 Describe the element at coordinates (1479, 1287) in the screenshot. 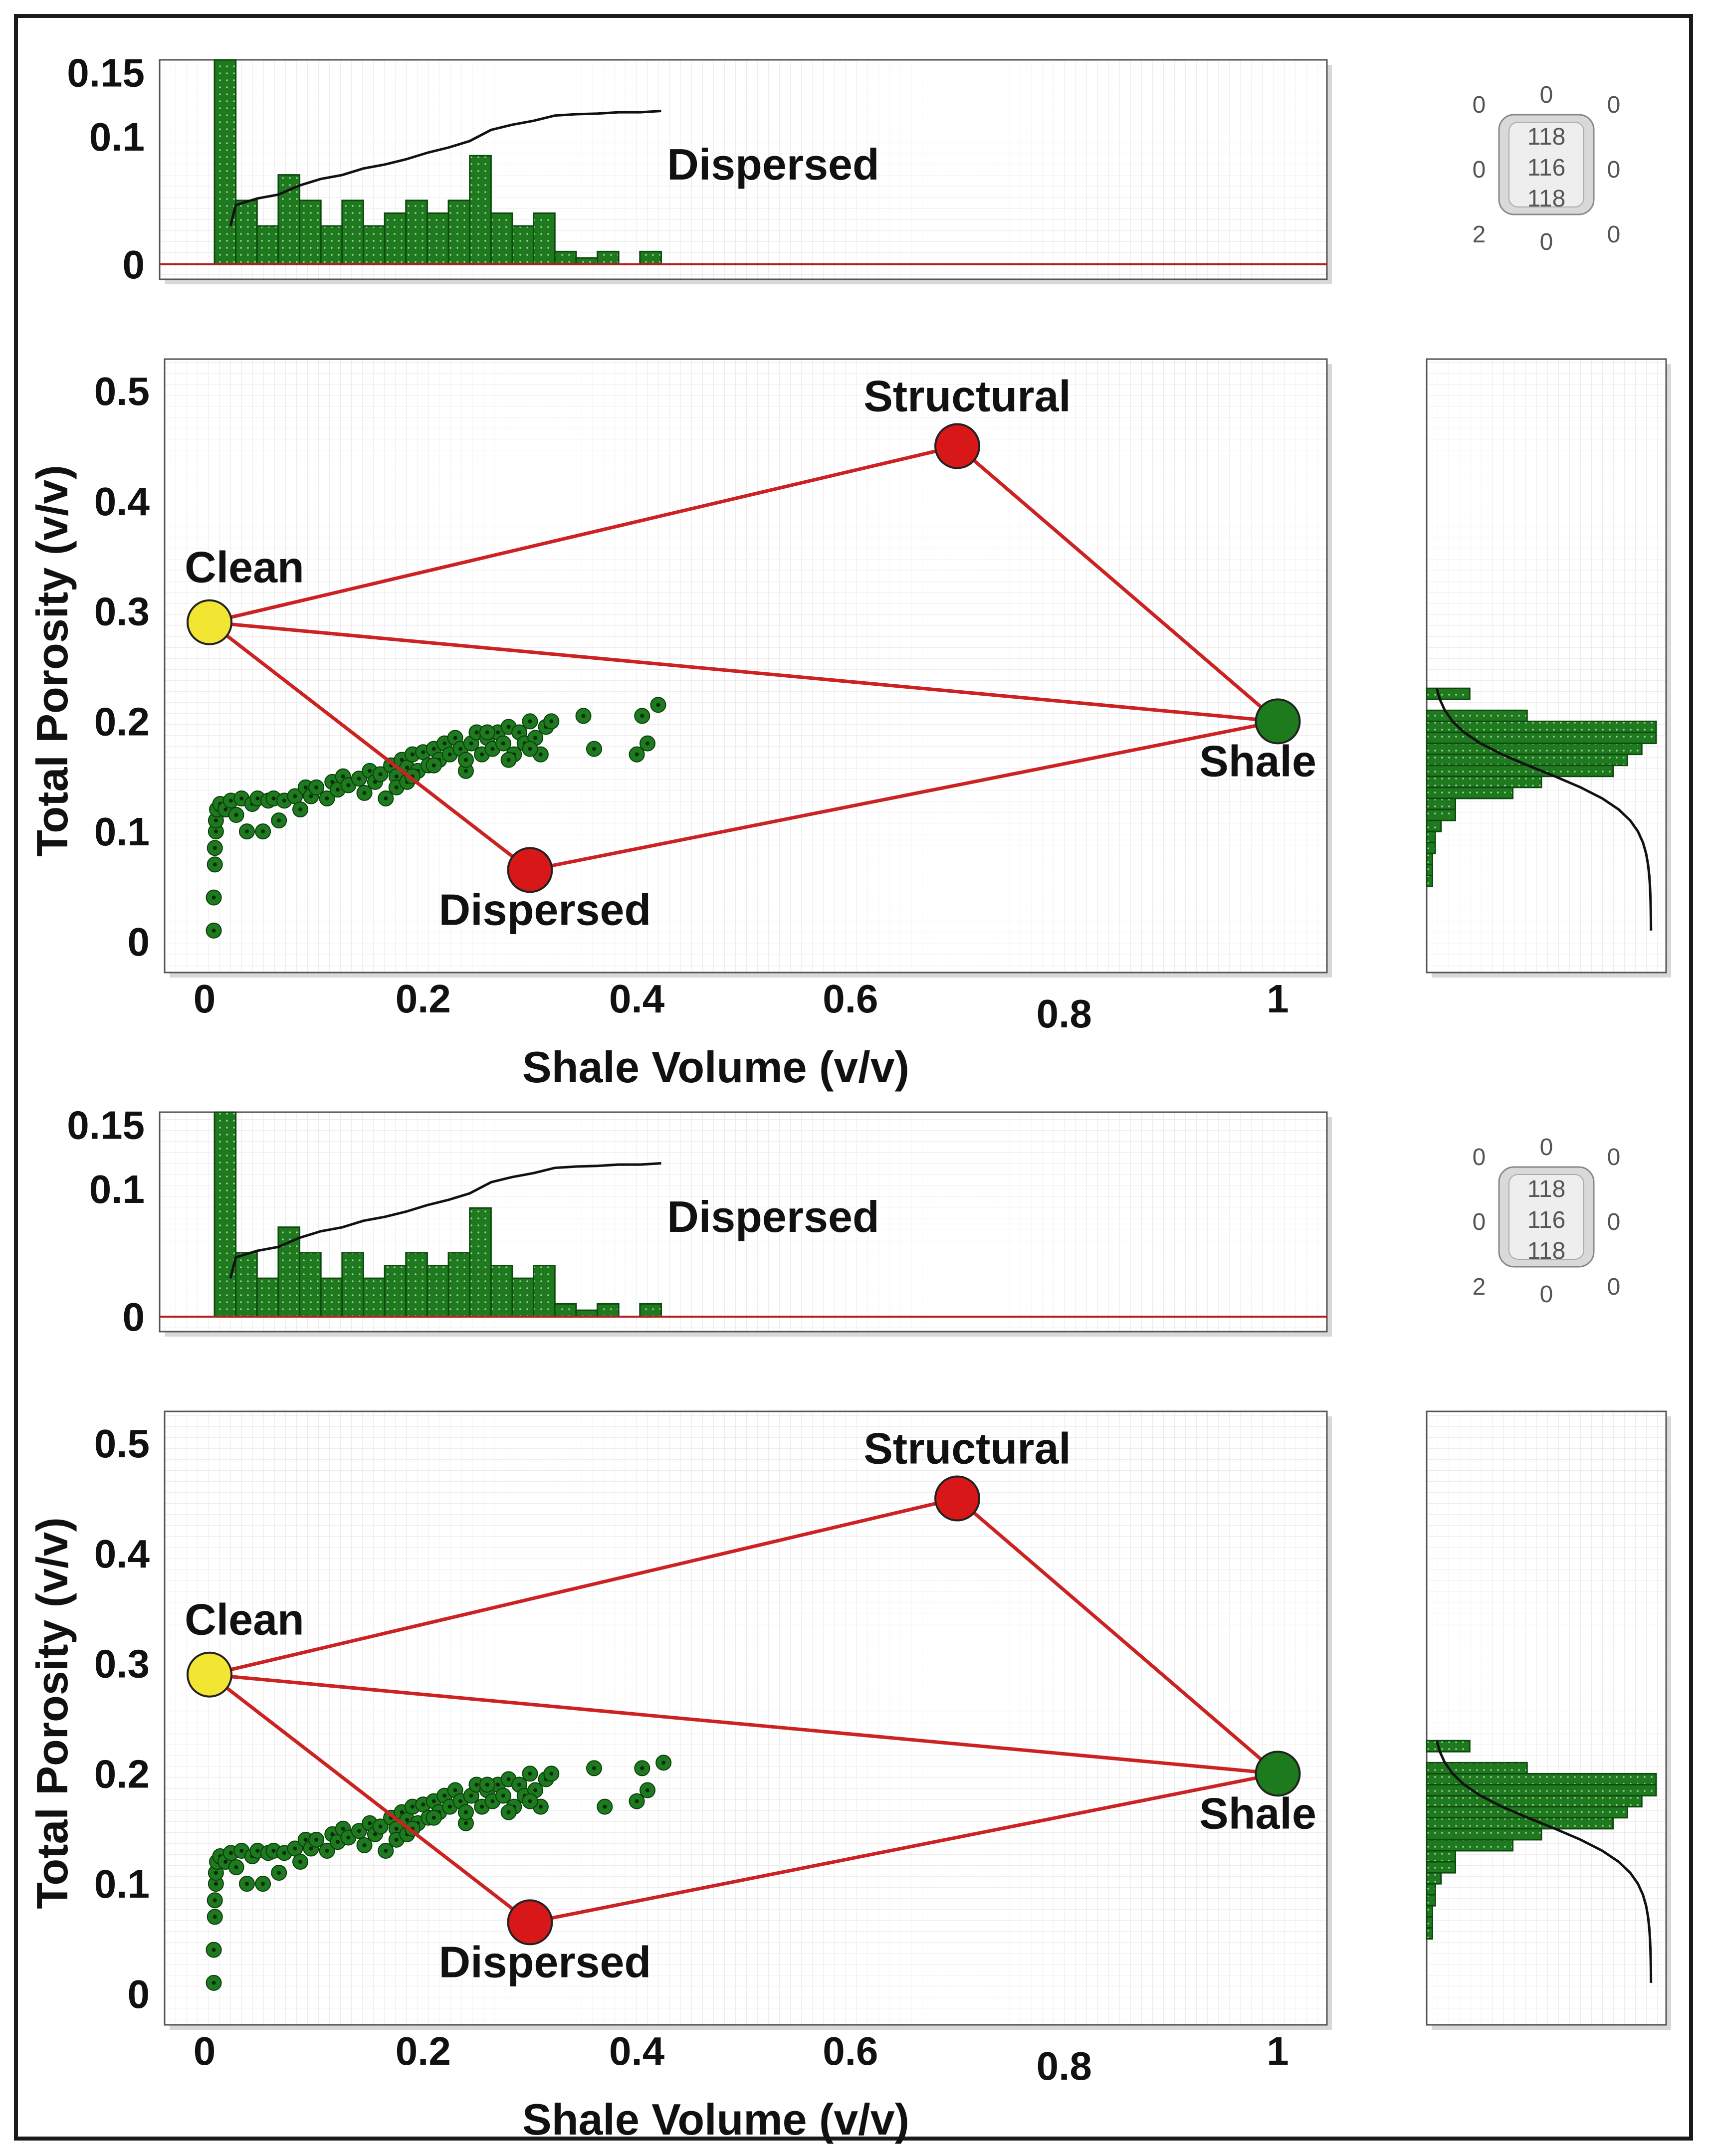

I see `widget-count: 2` at that location.